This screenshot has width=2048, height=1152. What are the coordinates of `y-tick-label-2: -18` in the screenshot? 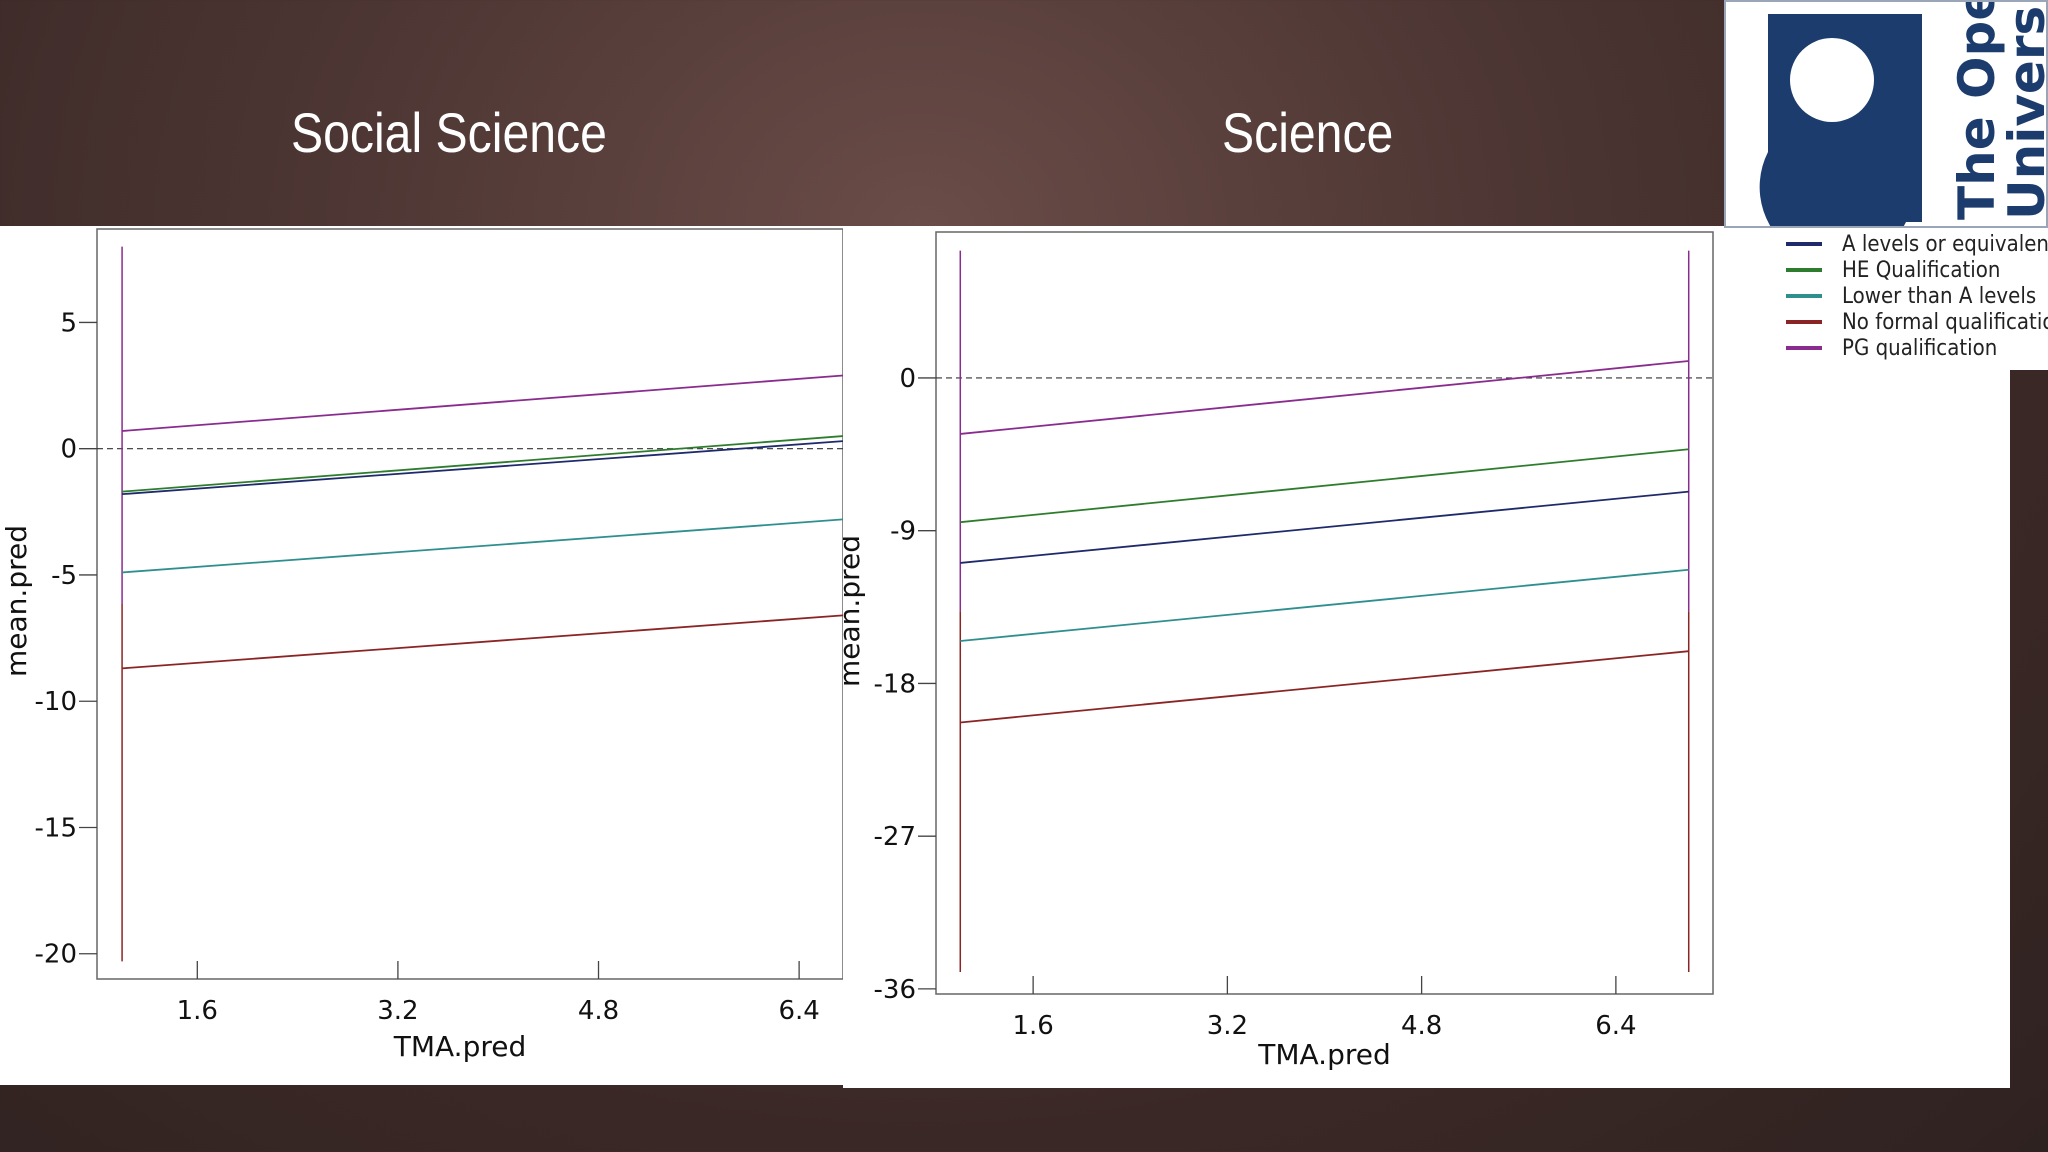 It's located at (895, 684).